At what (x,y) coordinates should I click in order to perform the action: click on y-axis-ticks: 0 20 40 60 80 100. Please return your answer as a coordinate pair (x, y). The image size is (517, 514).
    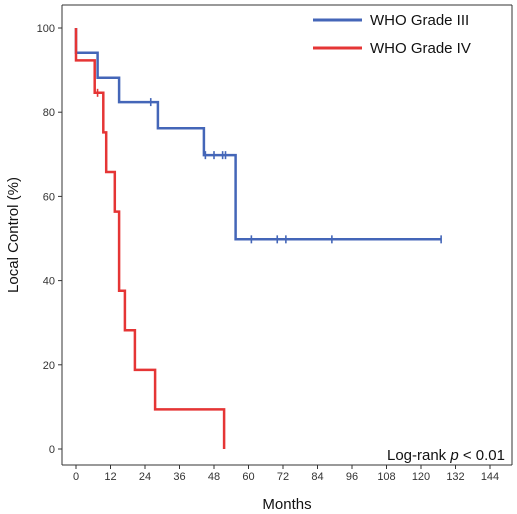
    Looking at the image, I should click on (49, 239).